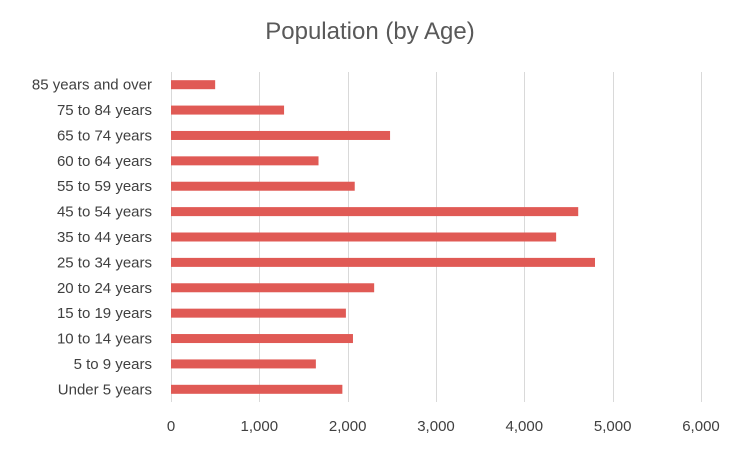 The image size is (739, 450). Describe the element at coordinates (369, 31) in the screenshot. I see `chart-title: Population (by Age)` at that location.